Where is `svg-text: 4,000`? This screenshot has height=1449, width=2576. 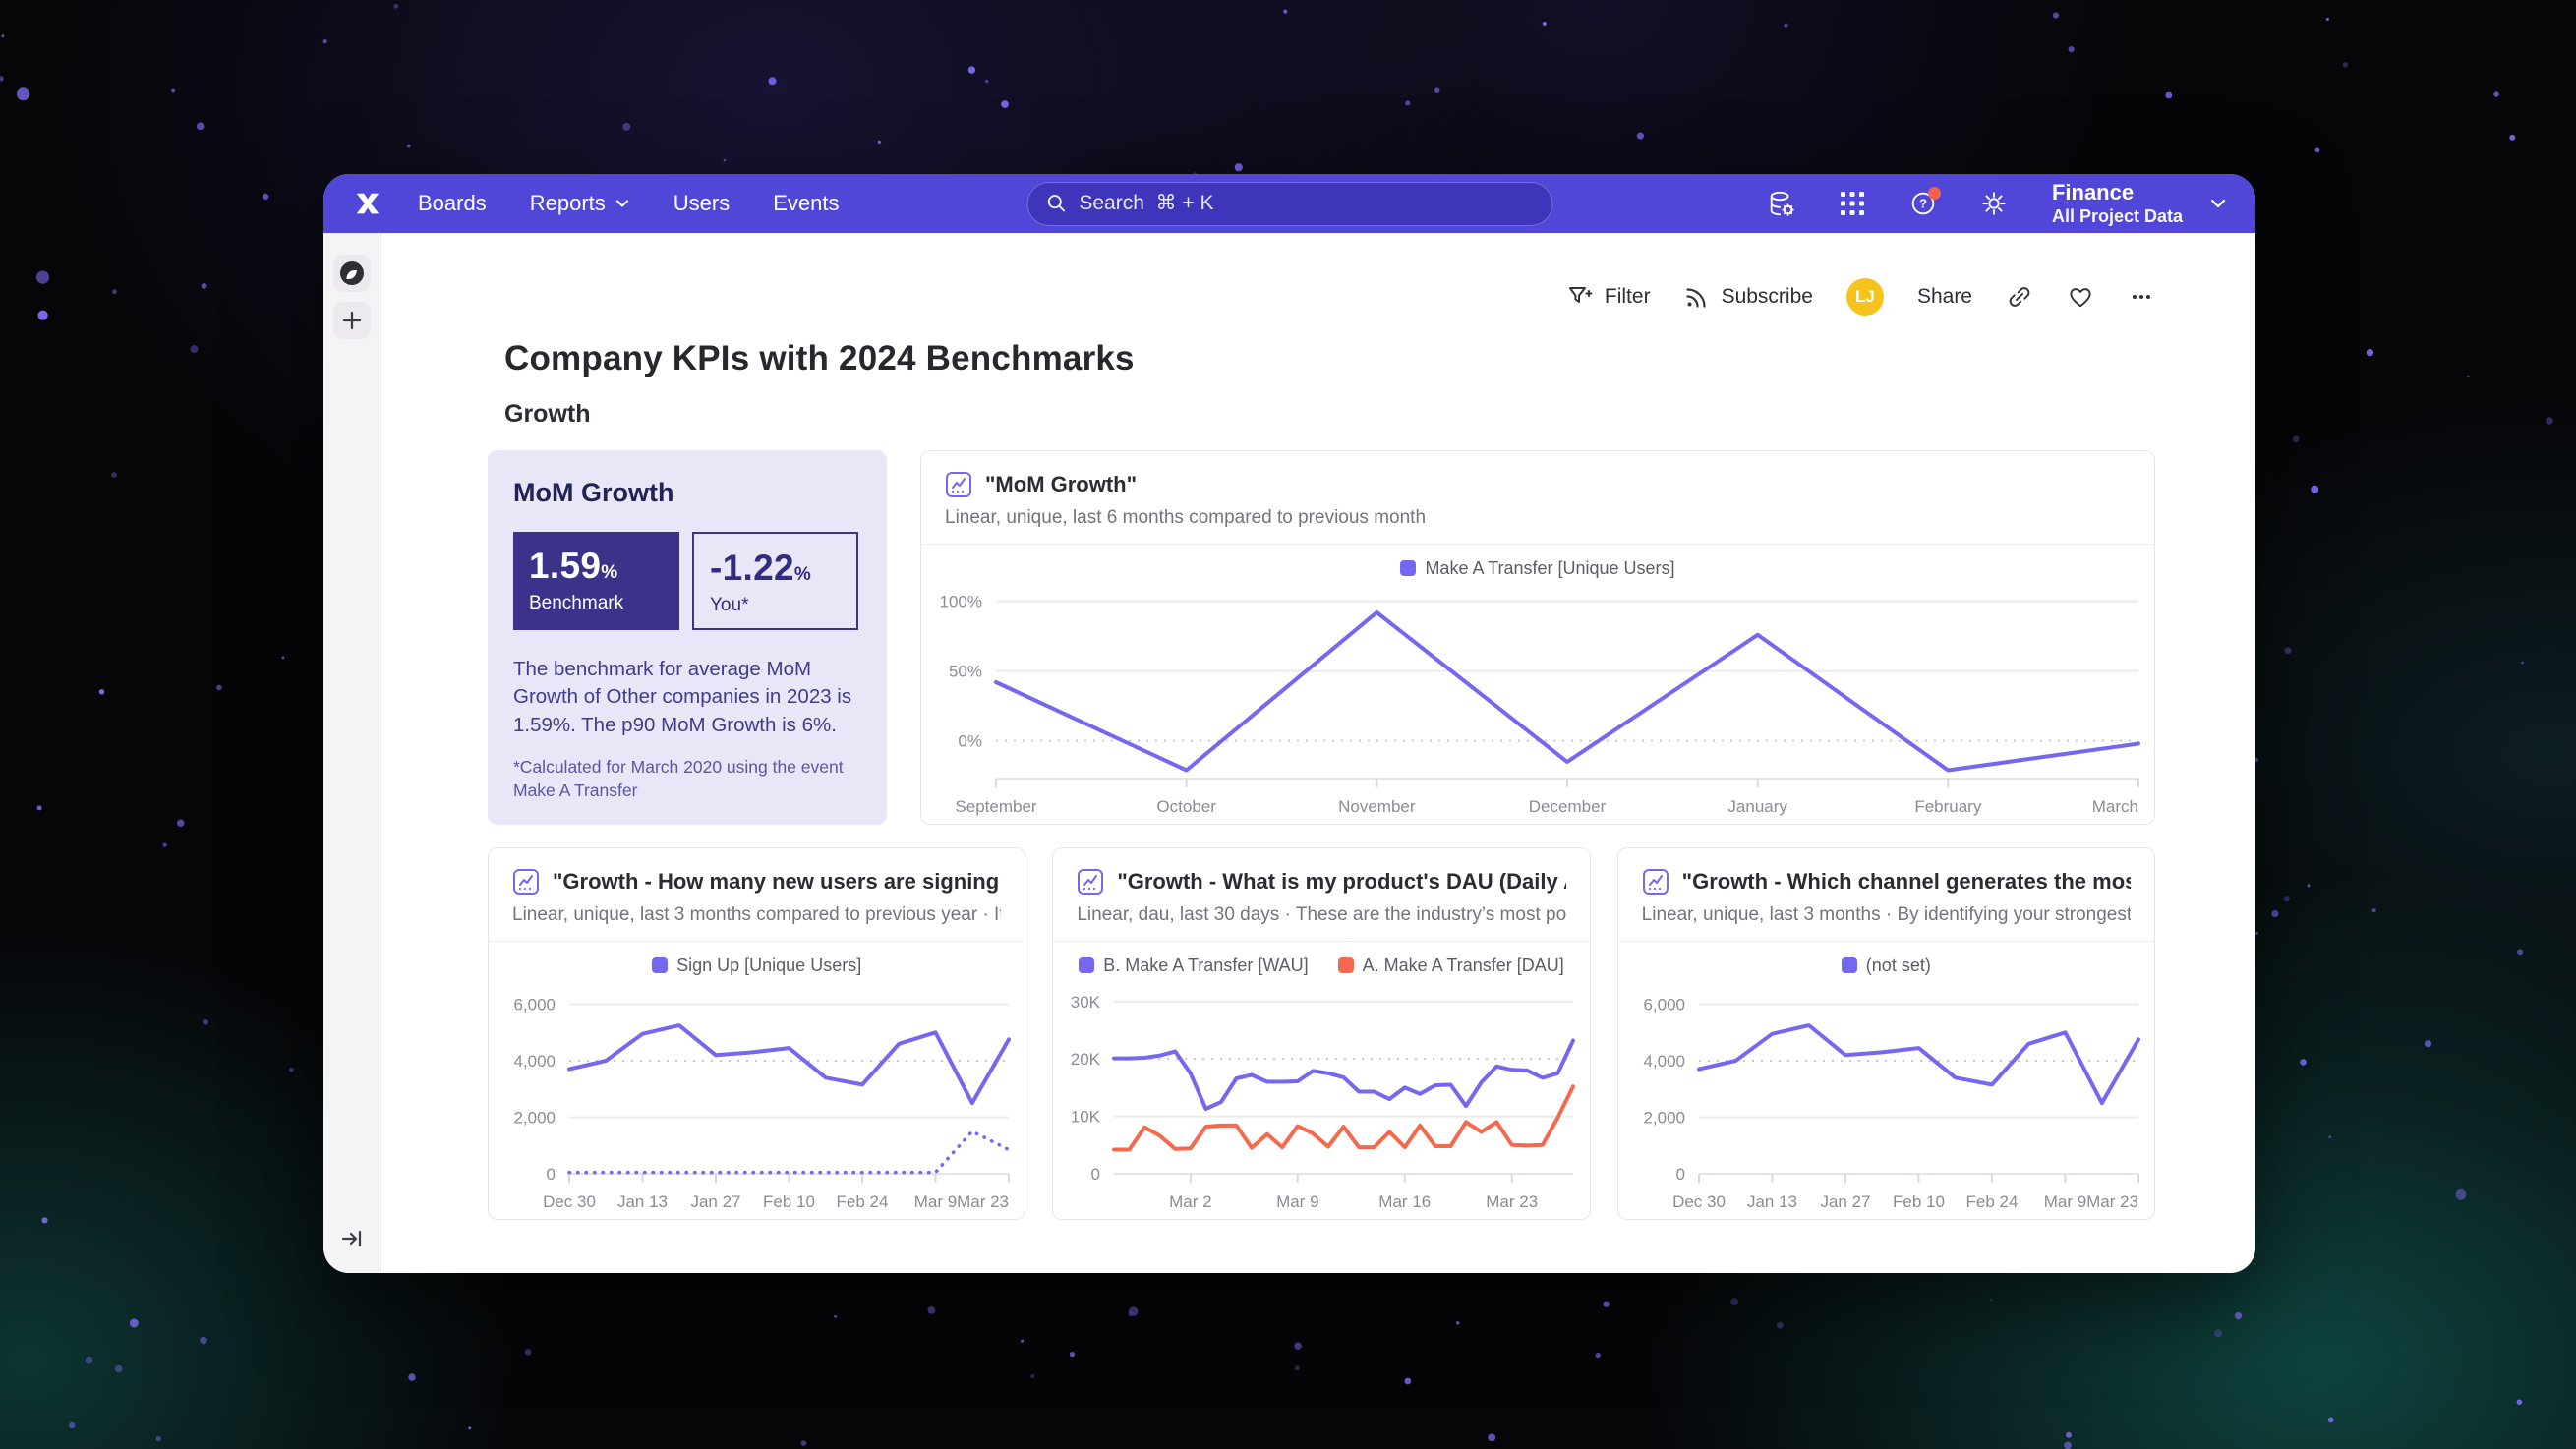
svg-text: 4,000 is located at coordinates (1664, 1061).